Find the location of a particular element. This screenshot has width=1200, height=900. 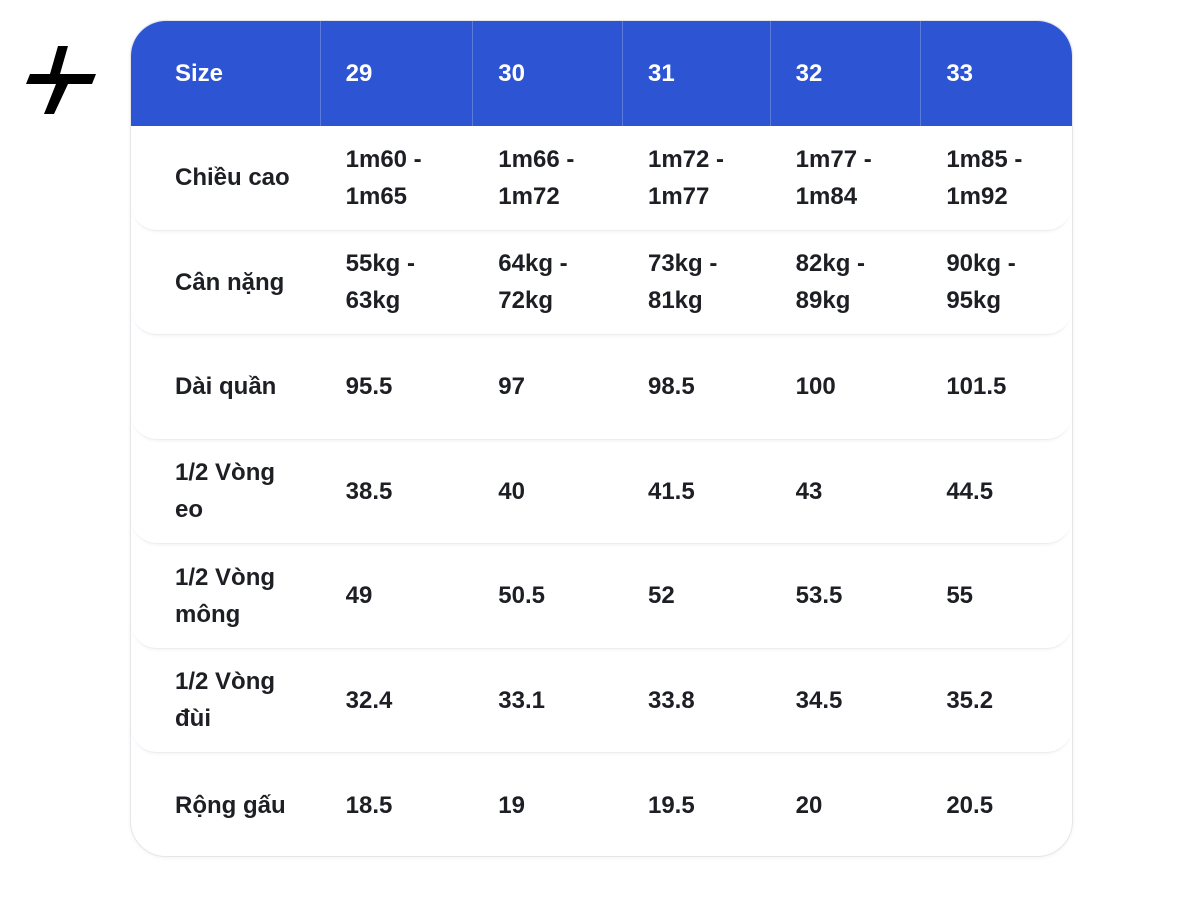

row-label: 1/2 Vòng eo is located at coordinates (226, 492).